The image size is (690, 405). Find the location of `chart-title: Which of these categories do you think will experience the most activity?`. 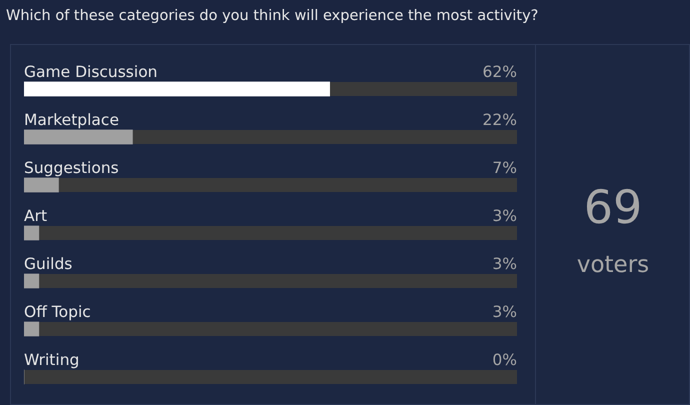

chart-title: Which of these categories do you think will experience the most activity? is located at coordinates (272, 16).